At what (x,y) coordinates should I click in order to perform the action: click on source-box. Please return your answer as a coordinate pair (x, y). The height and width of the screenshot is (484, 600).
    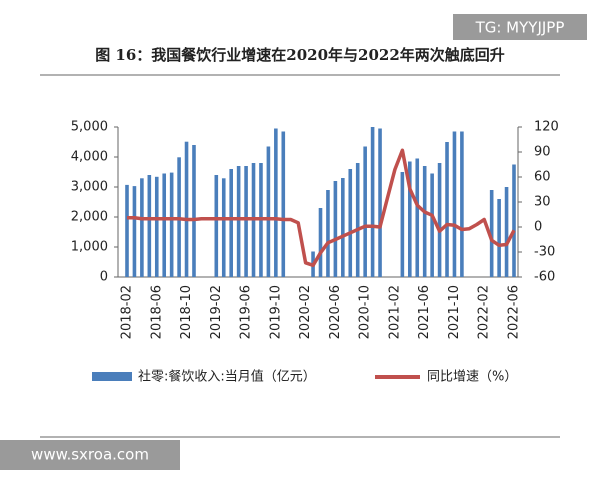
    Looking at the image, I should click on (90, 455).